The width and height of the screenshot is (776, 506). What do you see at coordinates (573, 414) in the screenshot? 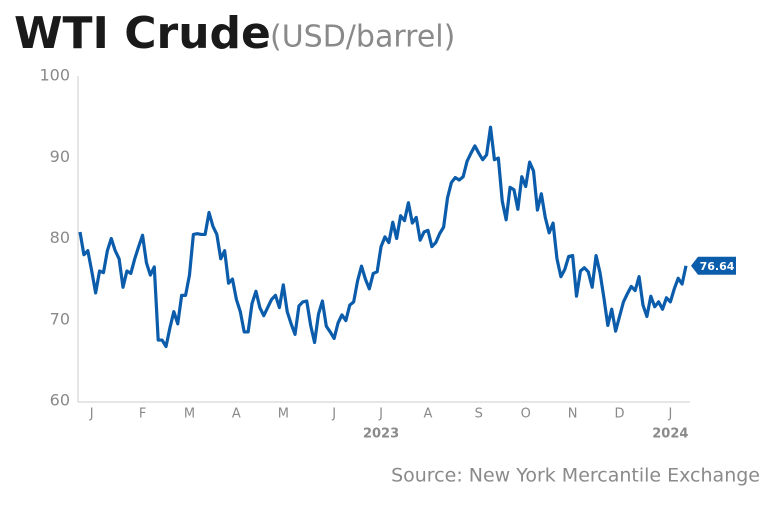
I see `x-tick-label: N` at bounding box center [573, 414].